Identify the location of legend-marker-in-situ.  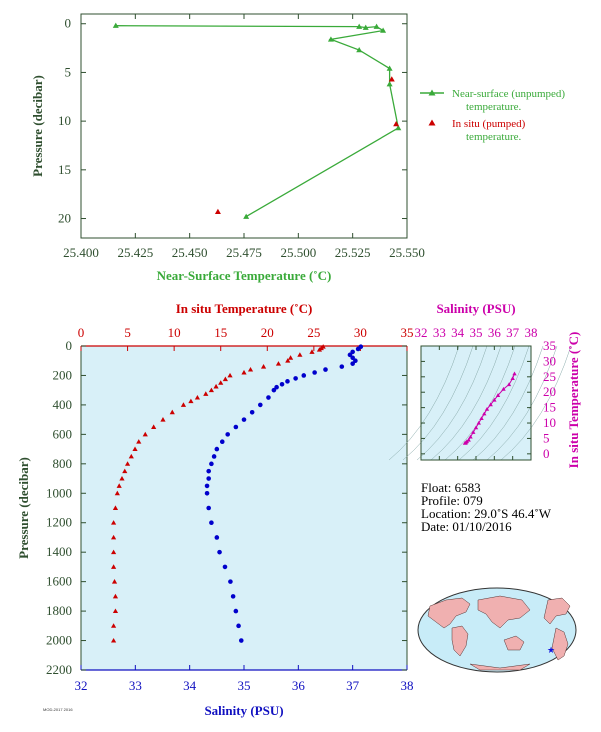
(432, 122).